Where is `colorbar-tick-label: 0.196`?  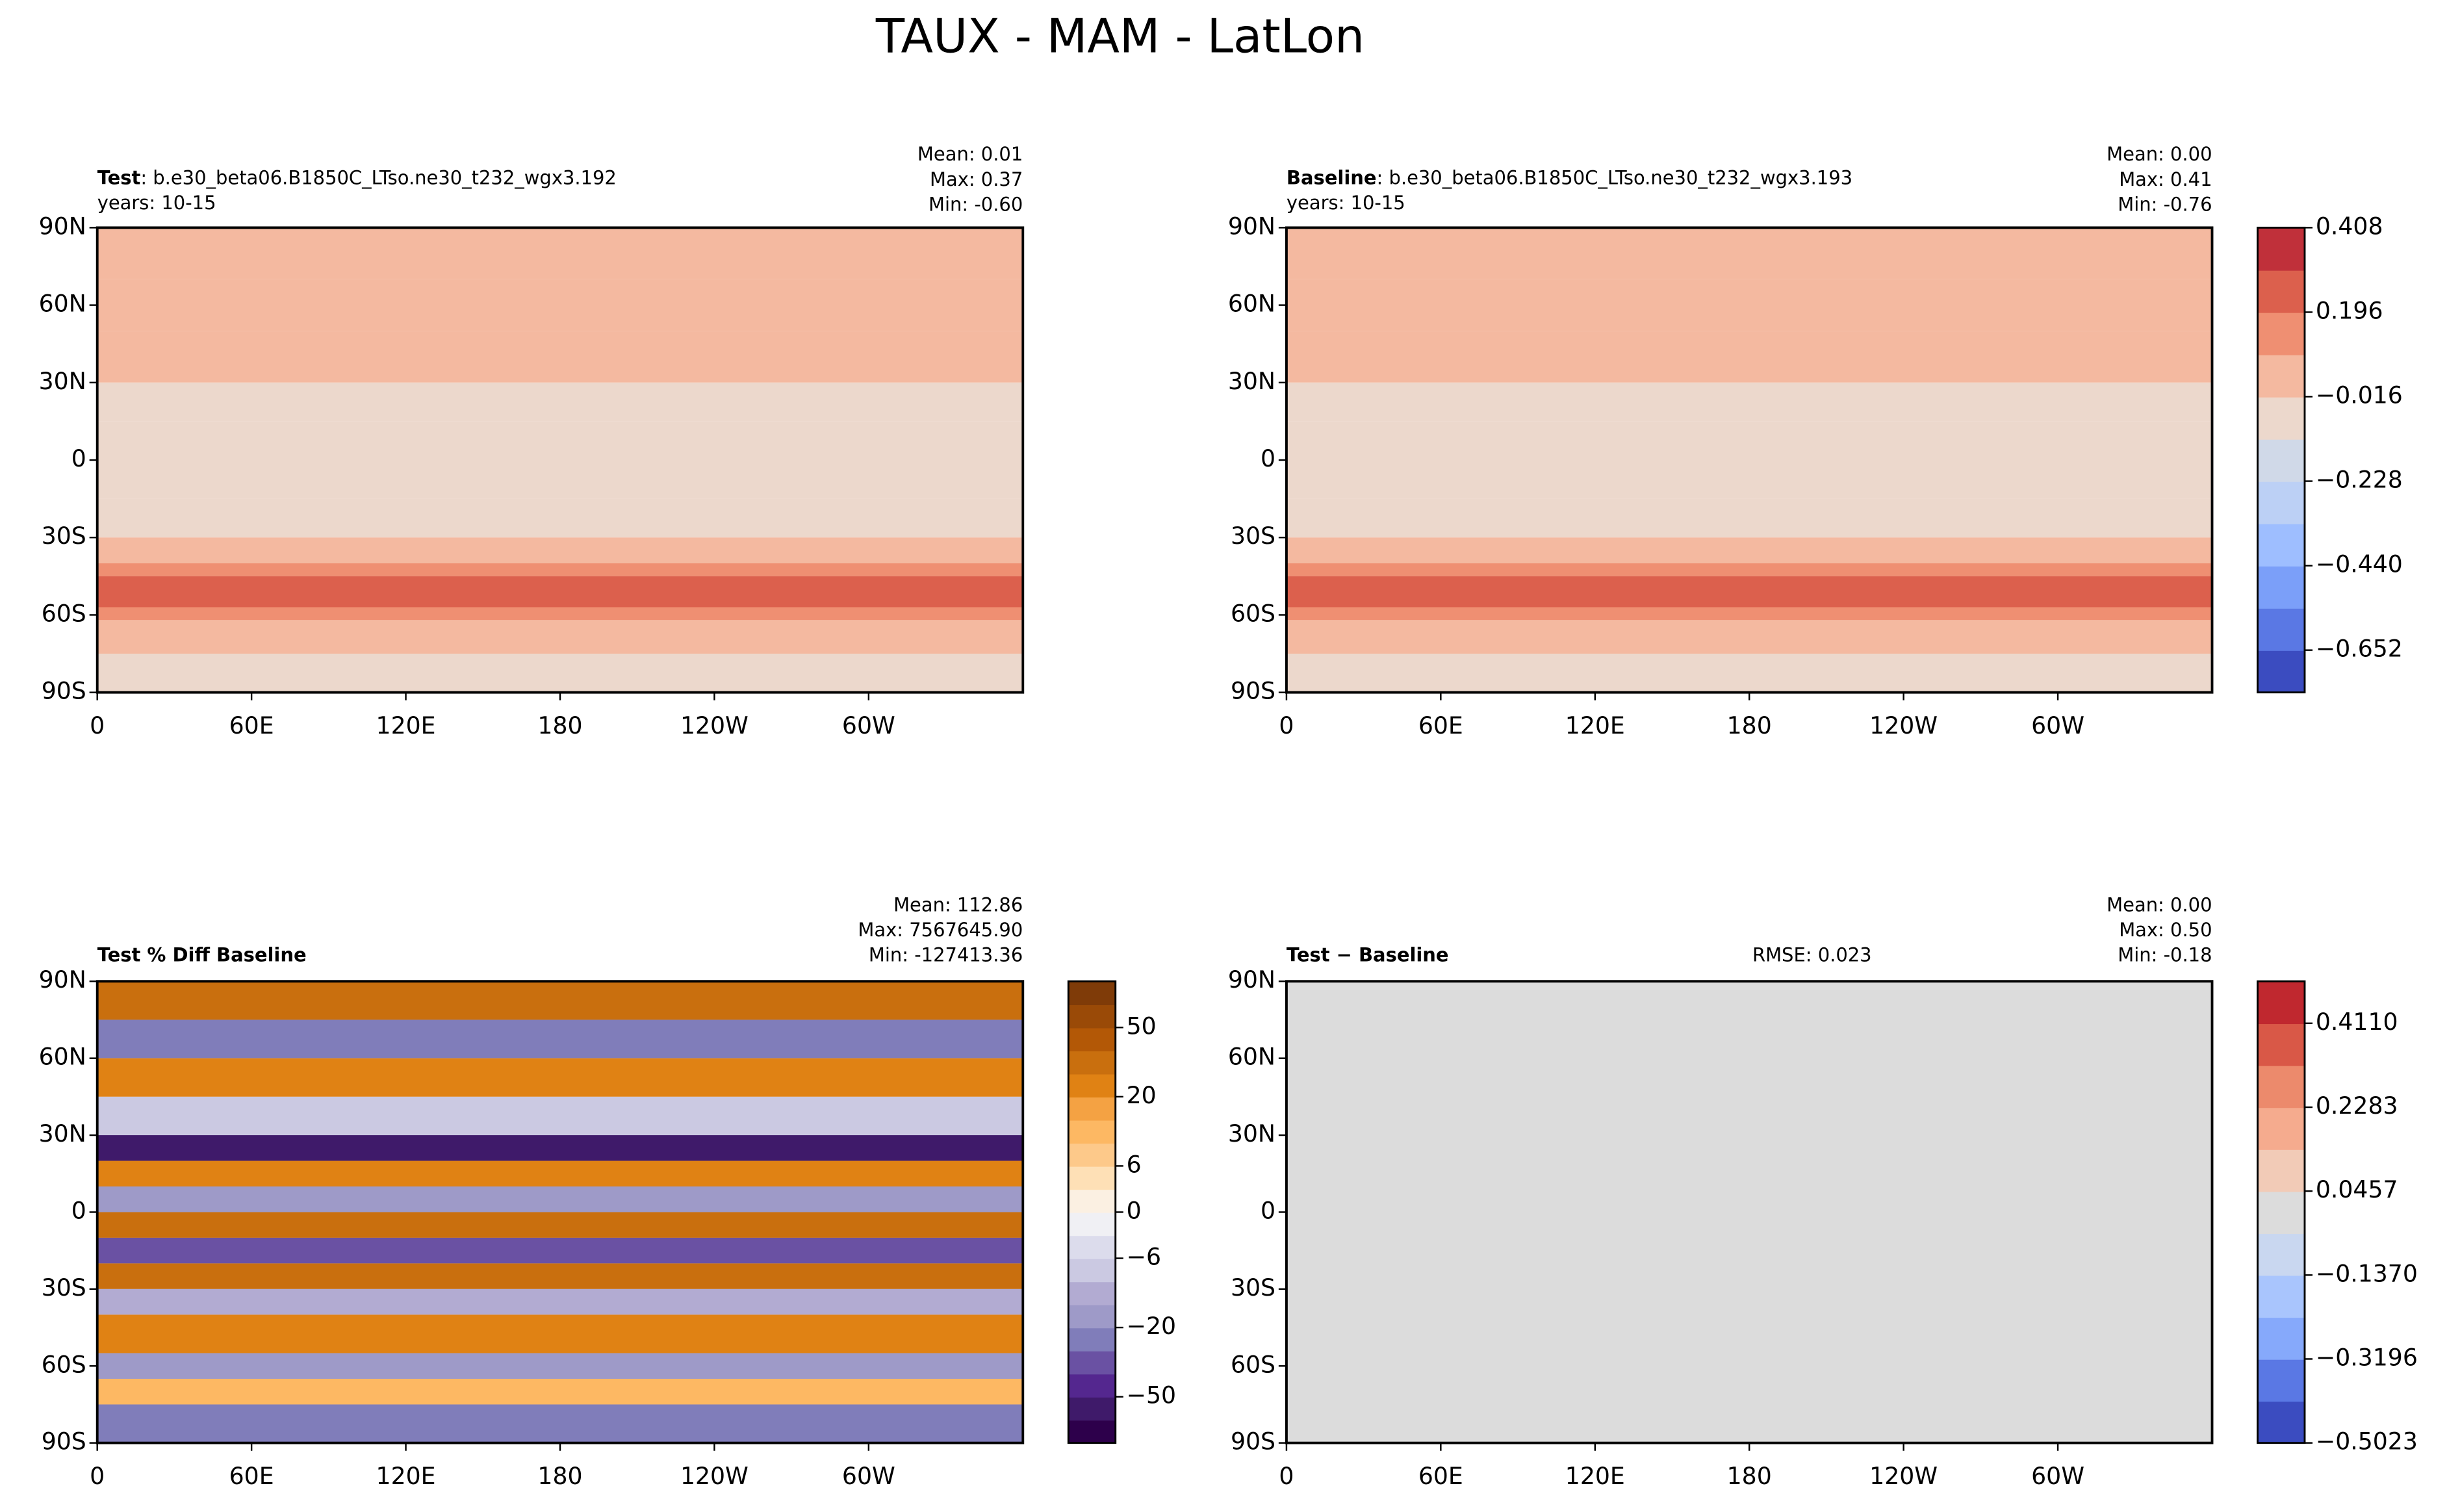
colorbar-tick-label: 0.196 is located at coordinates (2349, 310).